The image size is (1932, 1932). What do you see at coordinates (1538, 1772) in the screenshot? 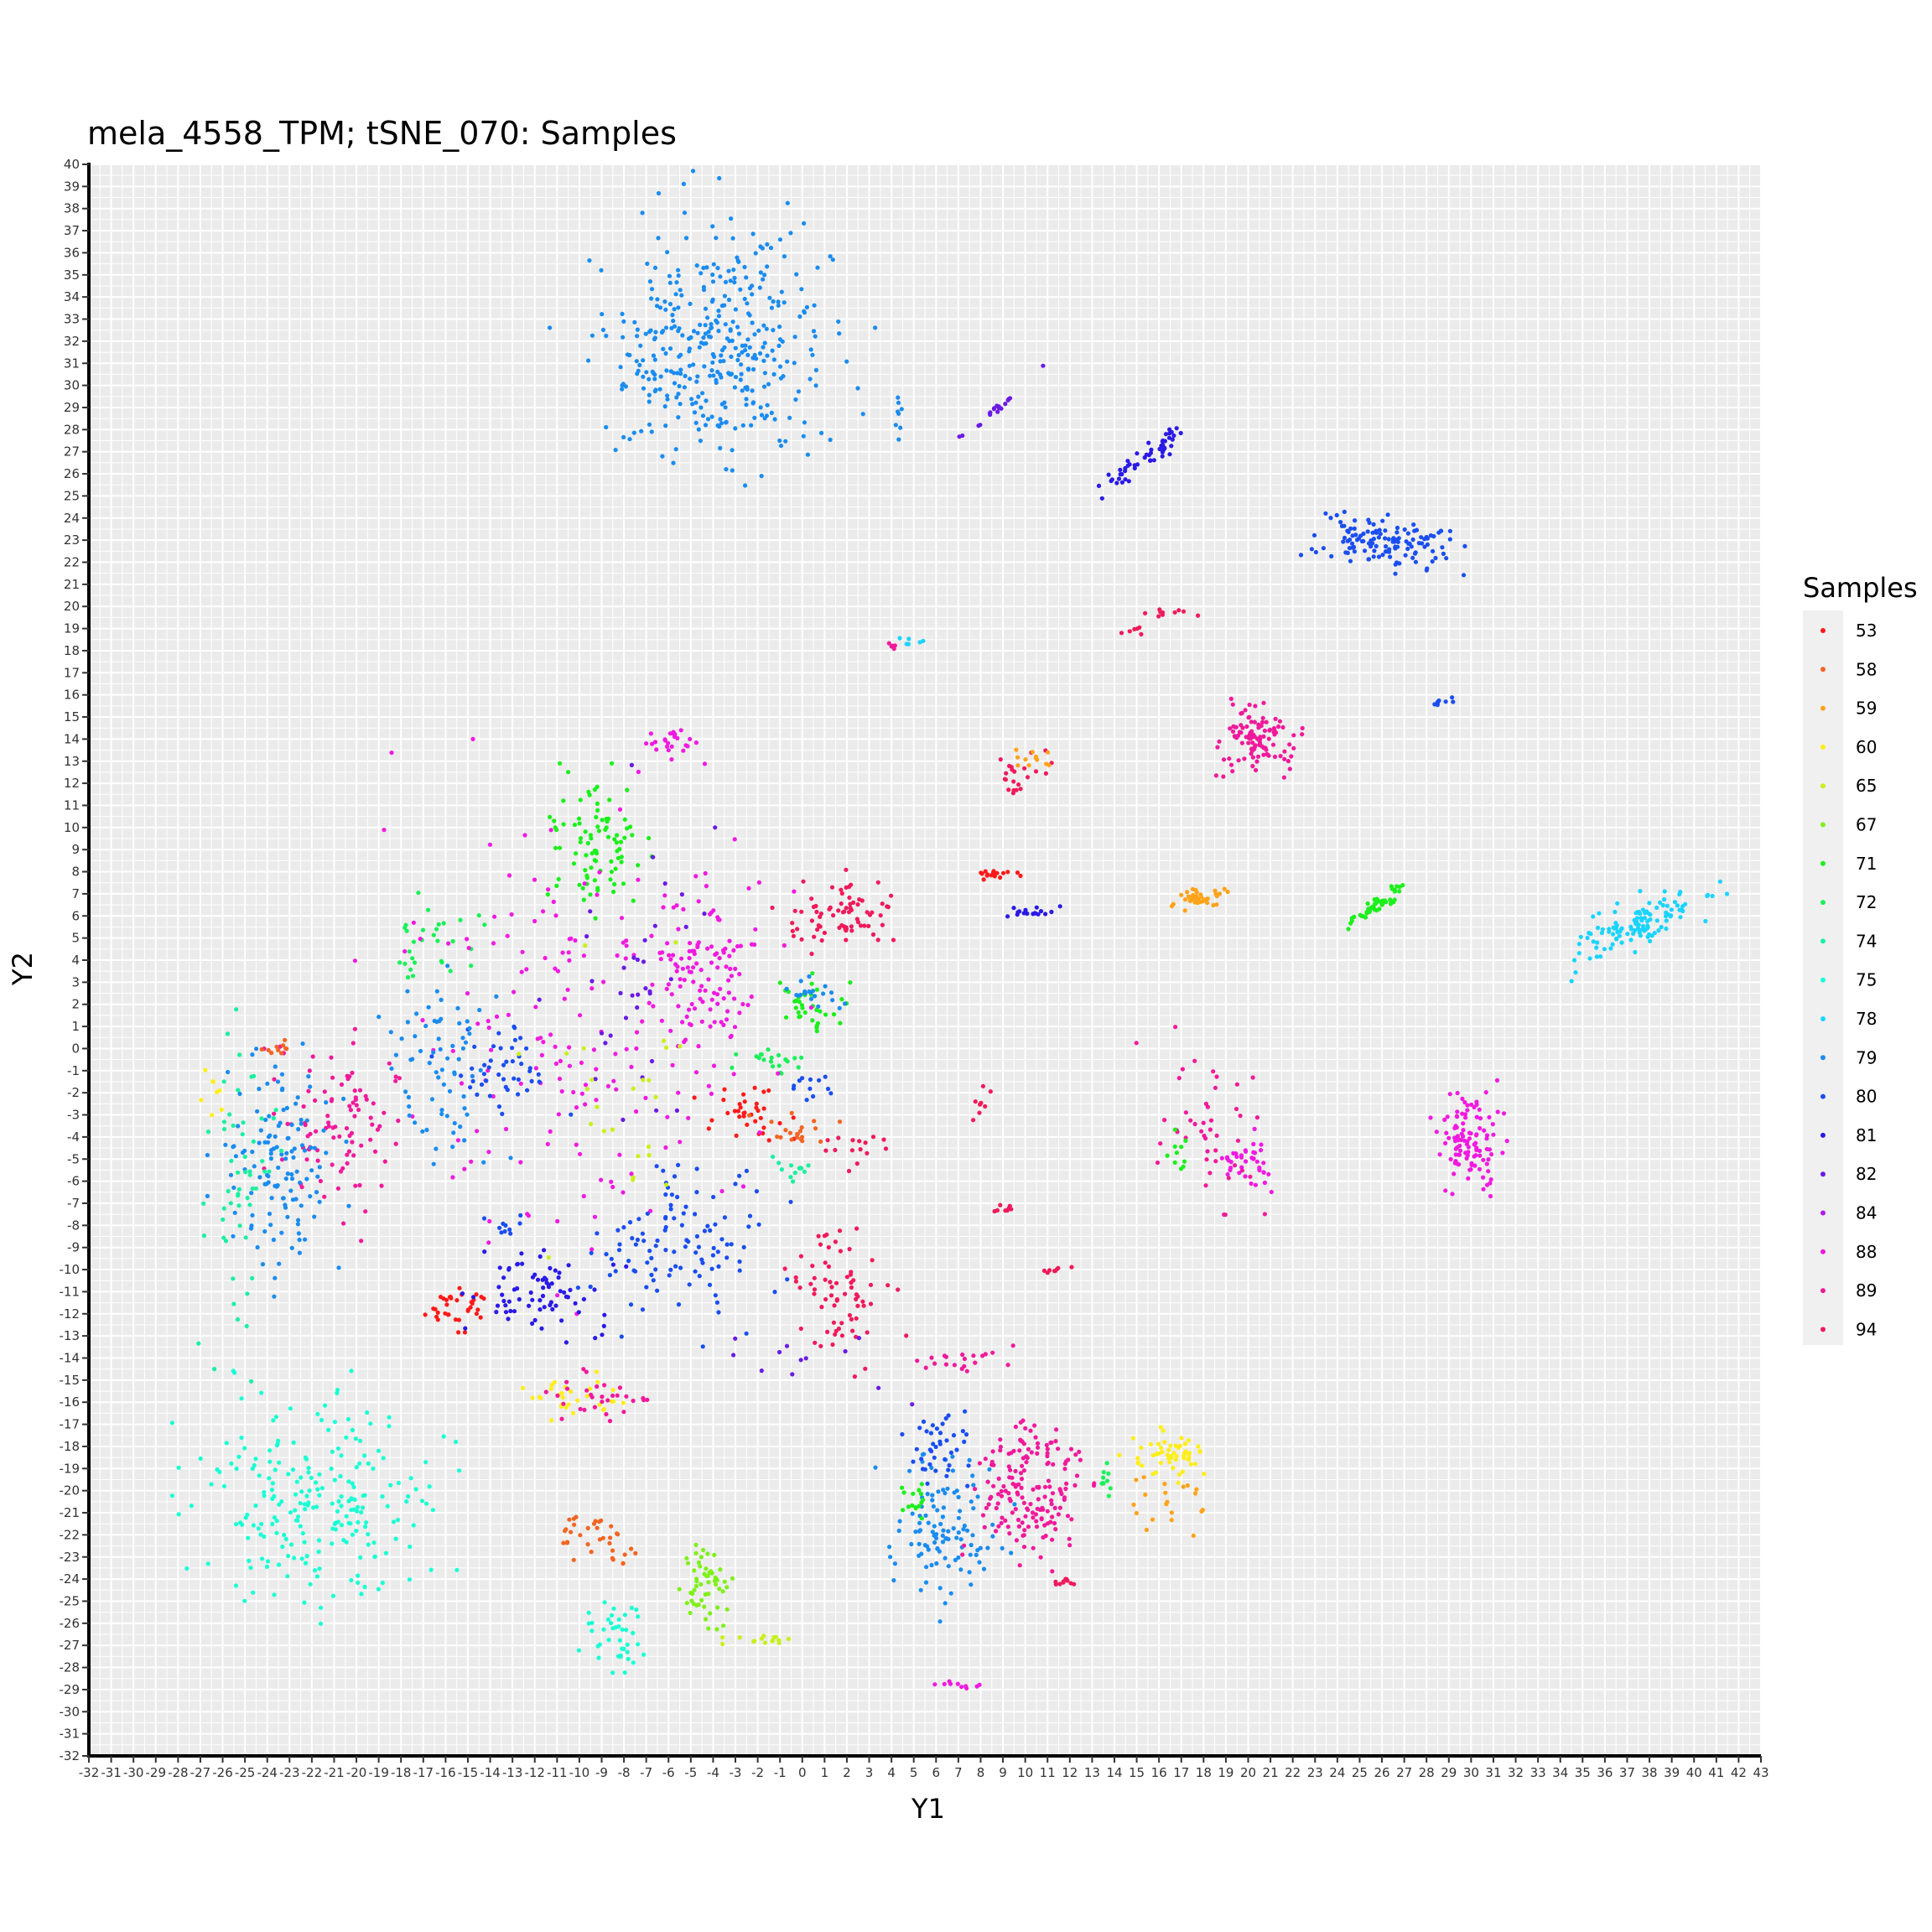
I see `x-tick-label: 33` at bounding box center [1538, 1772].